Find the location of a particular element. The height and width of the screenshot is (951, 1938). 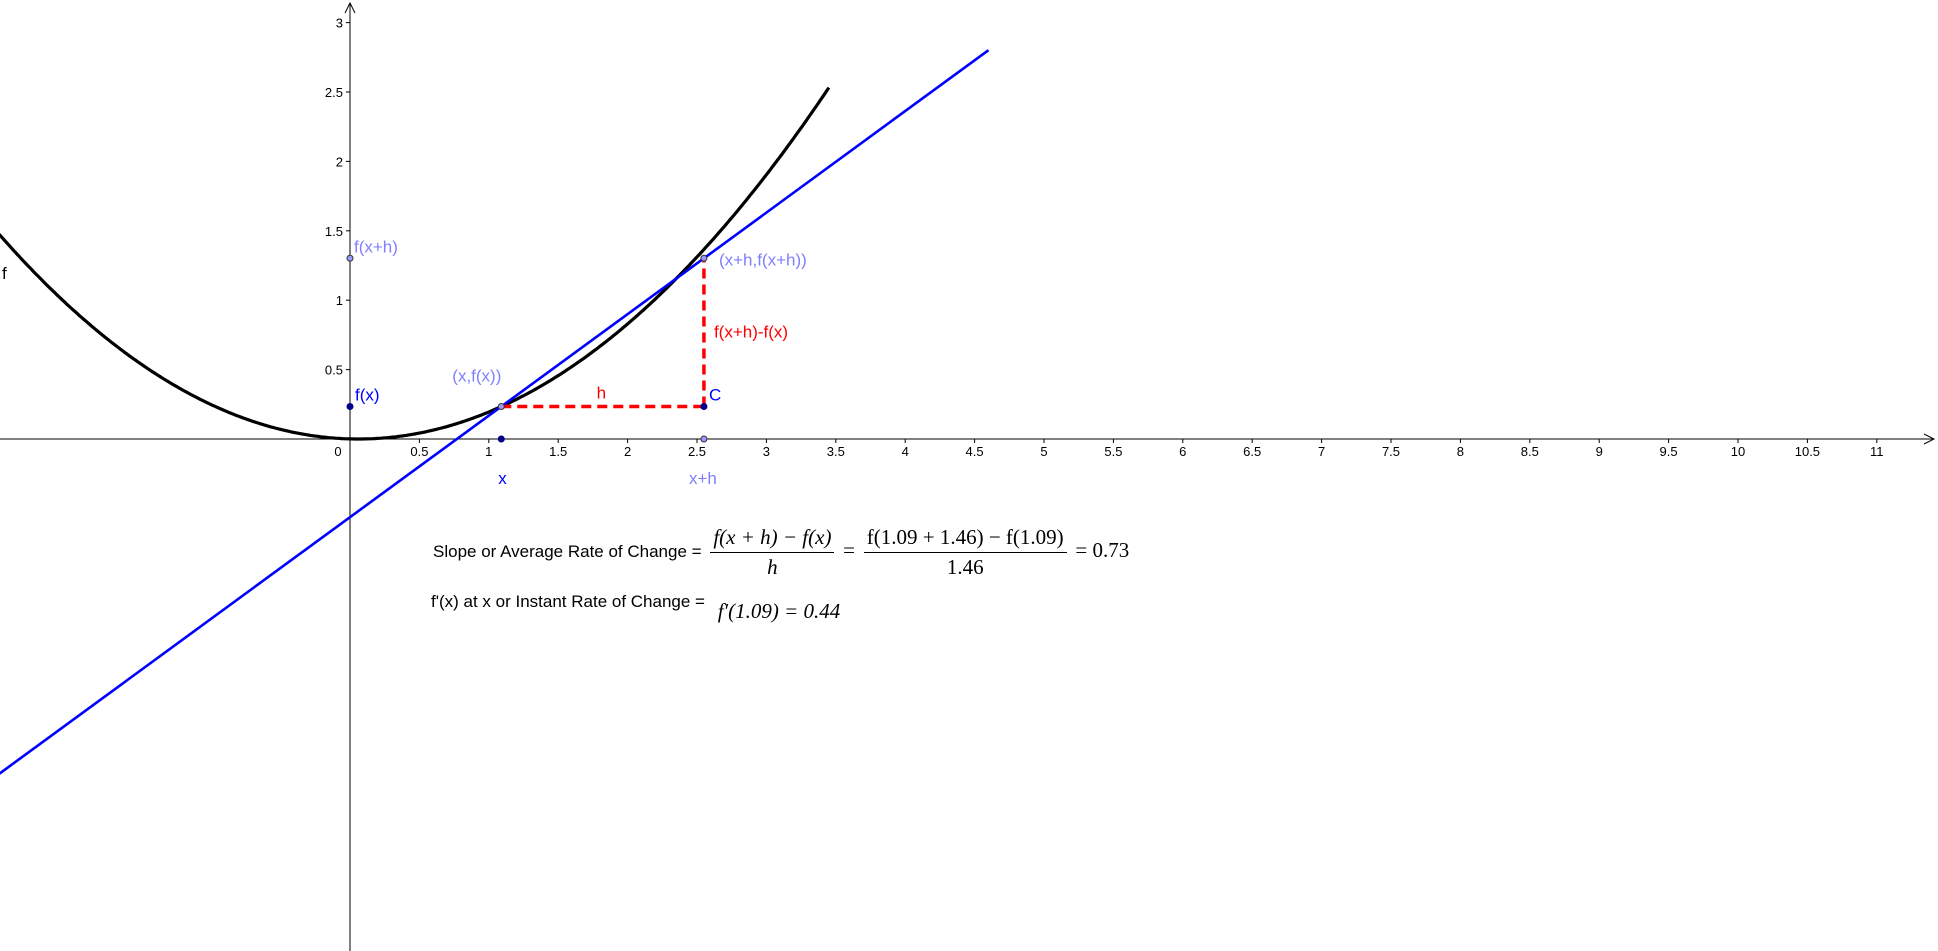

equals-sign: = is located at coordinates (849, 549).